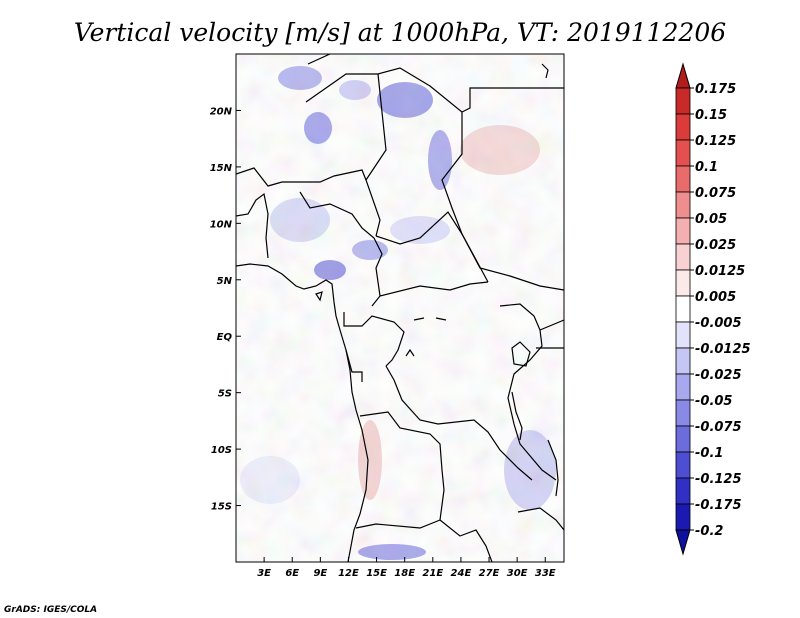  I want to click on colorbar-bottom-arrow, so click(683, 542).